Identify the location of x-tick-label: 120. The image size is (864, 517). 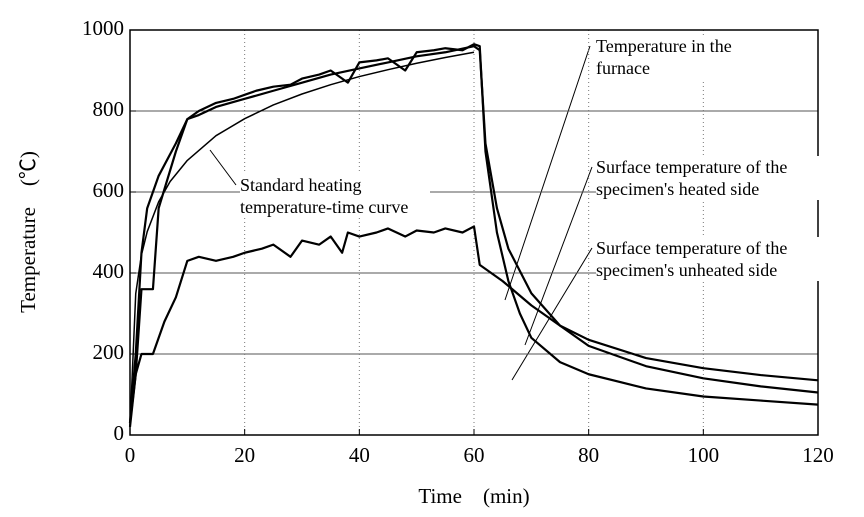
(818, 455).